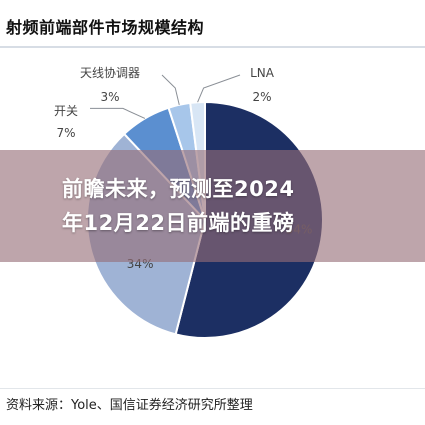 The height and width of the screenshot is (425, 425). Describe the element at coordinates (261, 97) in the screenshot. I see `label-lna-percent: 2%` at that location.